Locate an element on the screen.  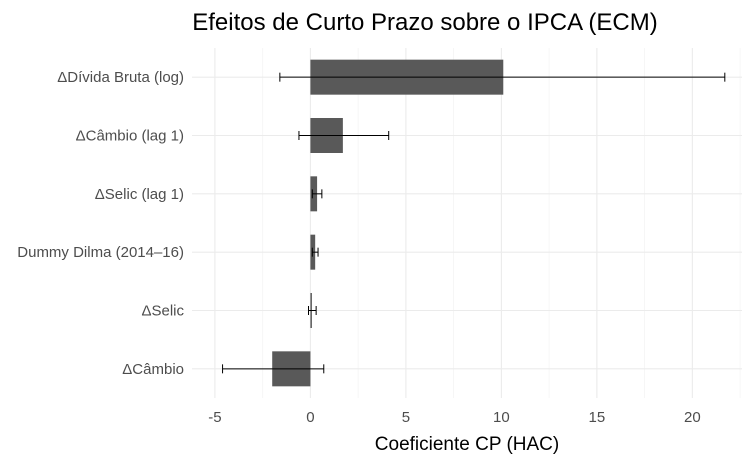
y-tick-label: ΔCâmbio (lag 1) is located at coordinates (130, 136).